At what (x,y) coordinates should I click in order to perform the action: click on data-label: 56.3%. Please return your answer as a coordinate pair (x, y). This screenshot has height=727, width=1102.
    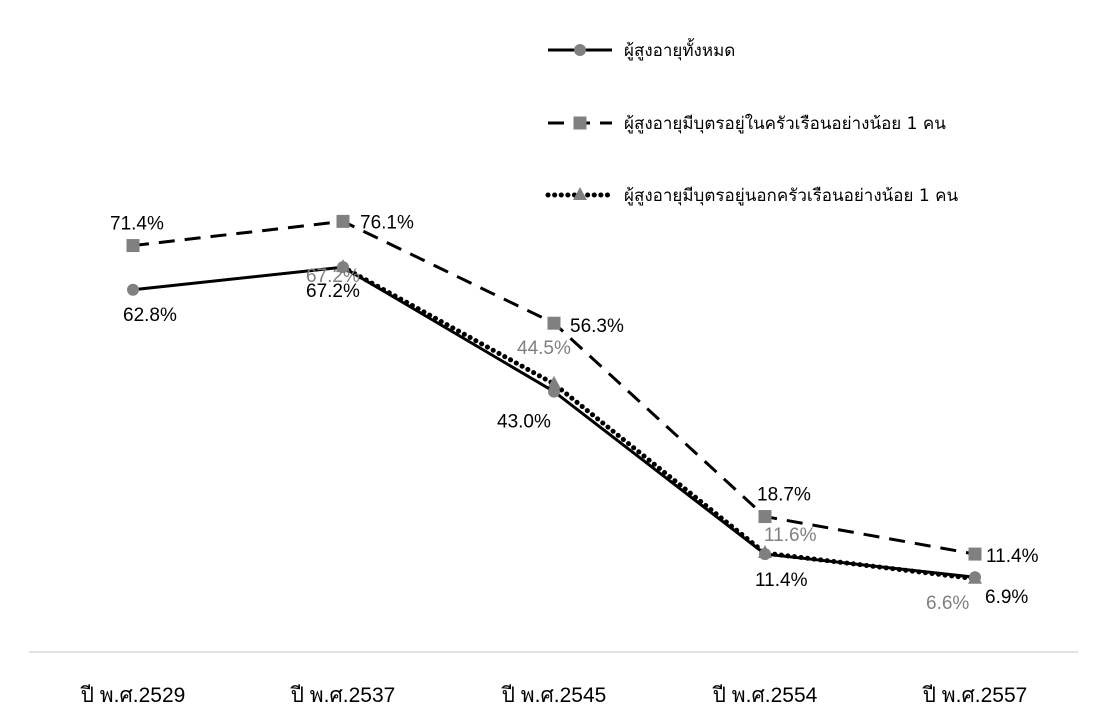
    Looking at the image, I should click on (597, 326).